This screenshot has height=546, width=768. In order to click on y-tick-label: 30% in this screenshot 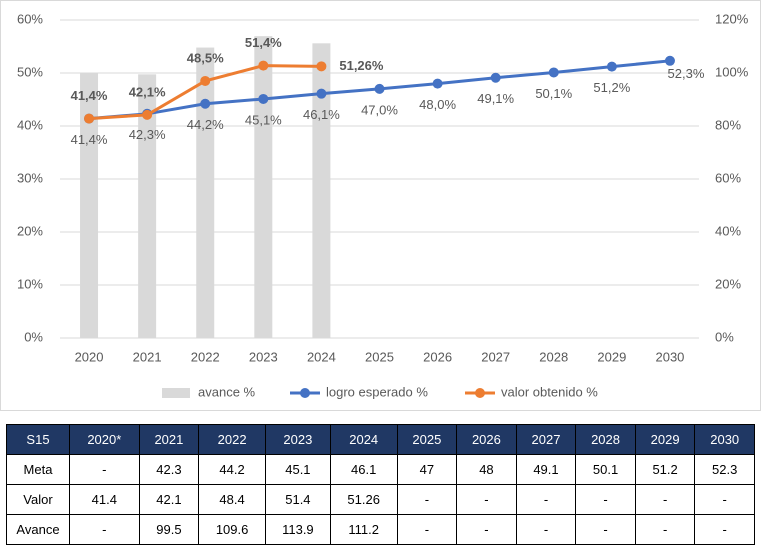, I will do `click(30, 177)`.